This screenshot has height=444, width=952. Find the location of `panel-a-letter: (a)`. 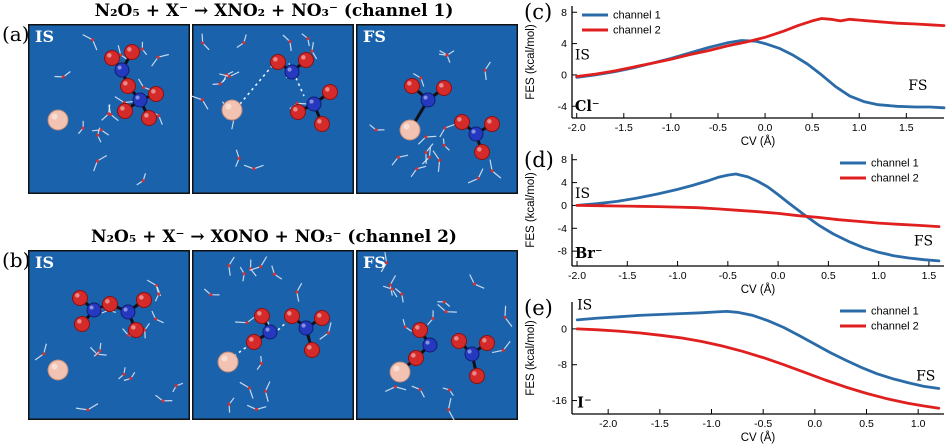

panel-a-letter: (a) is located at coordinates (16, 34).